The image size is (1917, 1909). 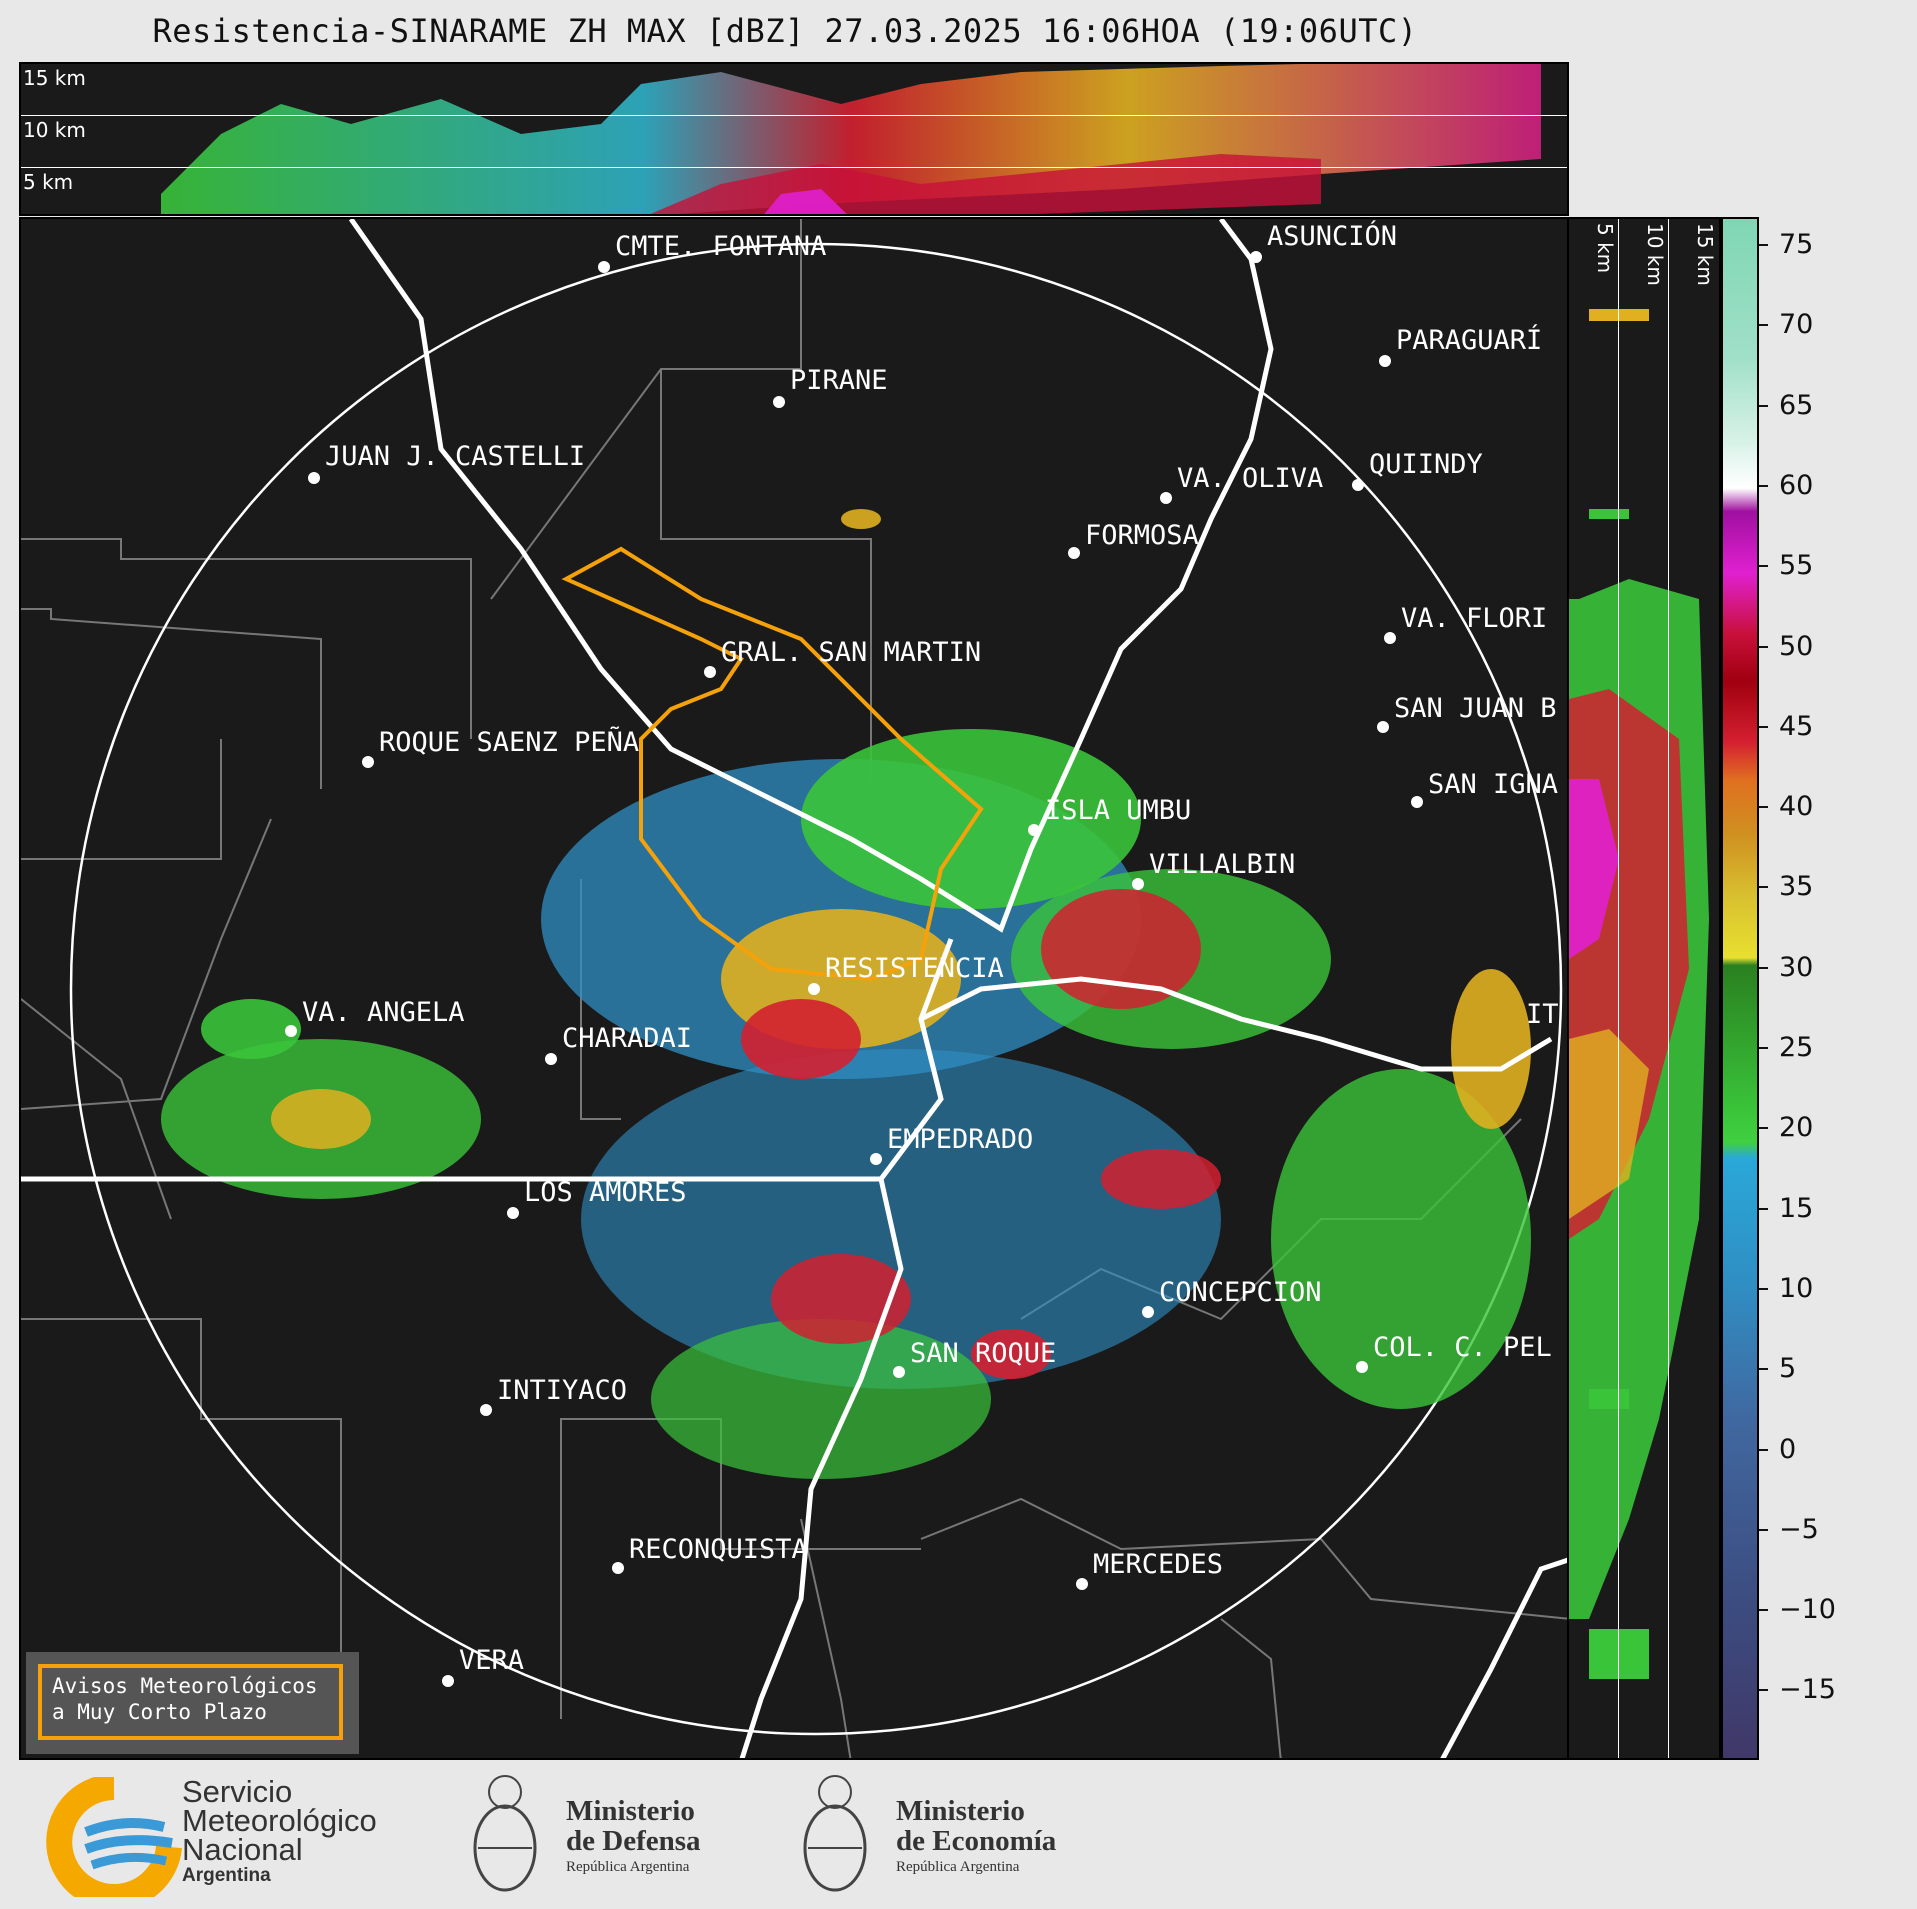 I want to click on reflectivity-colorbar, so click(x=1740, y=988).